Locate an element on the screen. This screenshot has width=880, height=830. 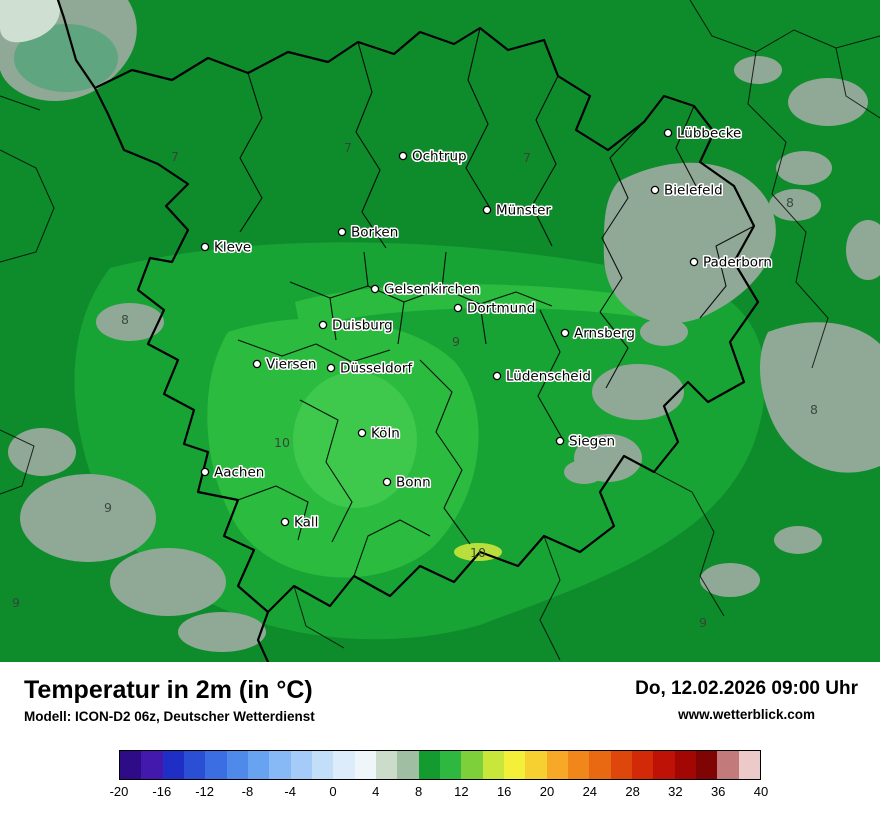
map-patch-gray-far-east is located at coordinates (820, 397).